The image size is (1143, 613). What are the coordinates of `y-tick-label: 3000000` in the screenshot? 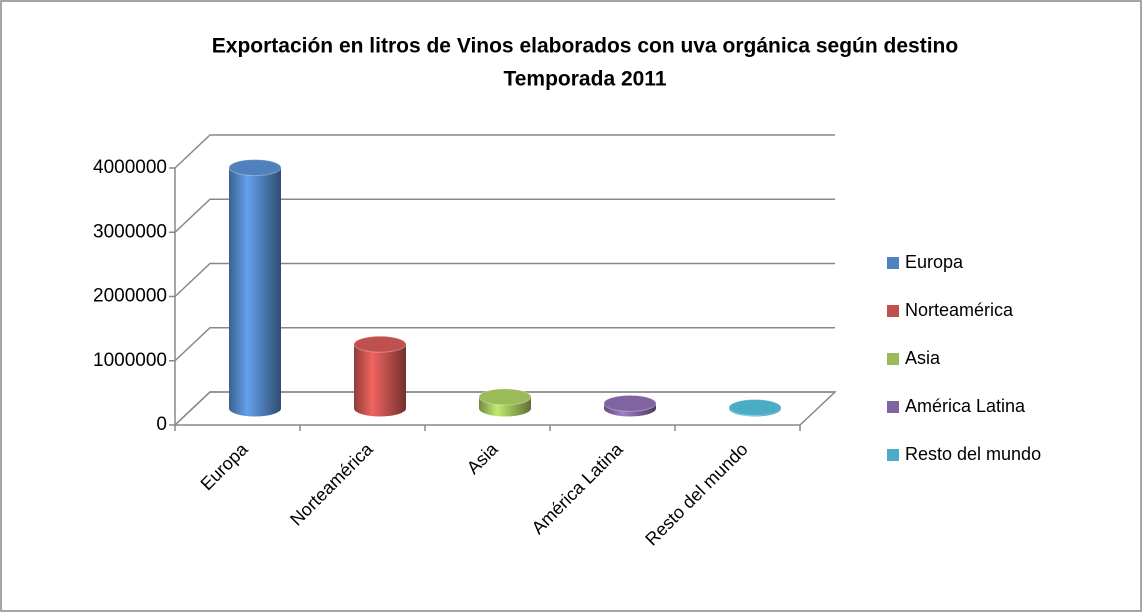 It's located at (130, 231).